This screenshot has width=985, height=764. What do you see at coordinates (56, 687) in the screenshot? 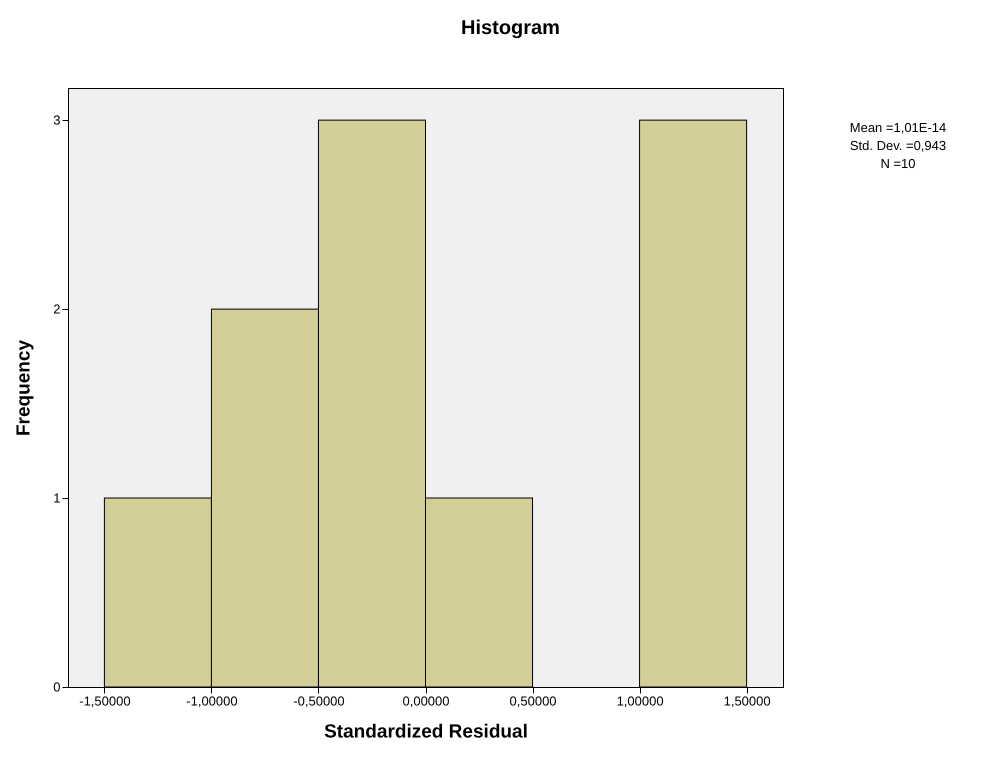
I see `y-tick-label: 0` at bounding box center [56, 687].